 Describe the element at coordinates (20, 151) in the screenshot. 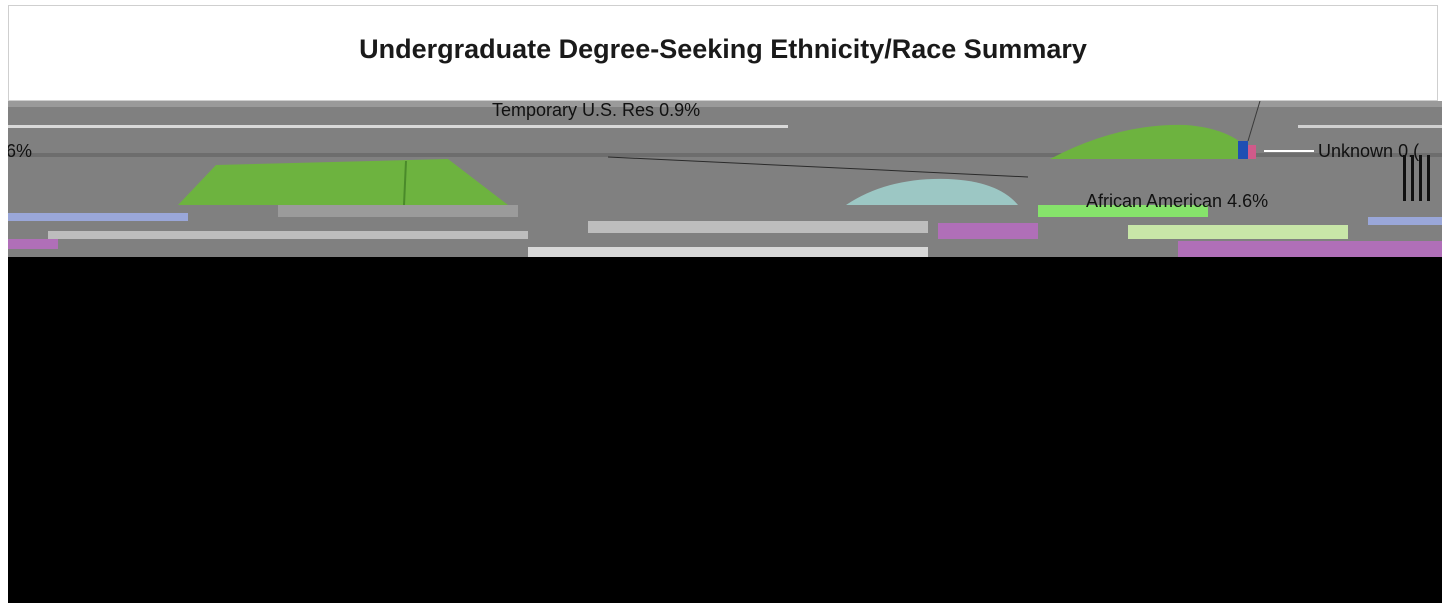

I see `data-label-partial: 6%` at that location.